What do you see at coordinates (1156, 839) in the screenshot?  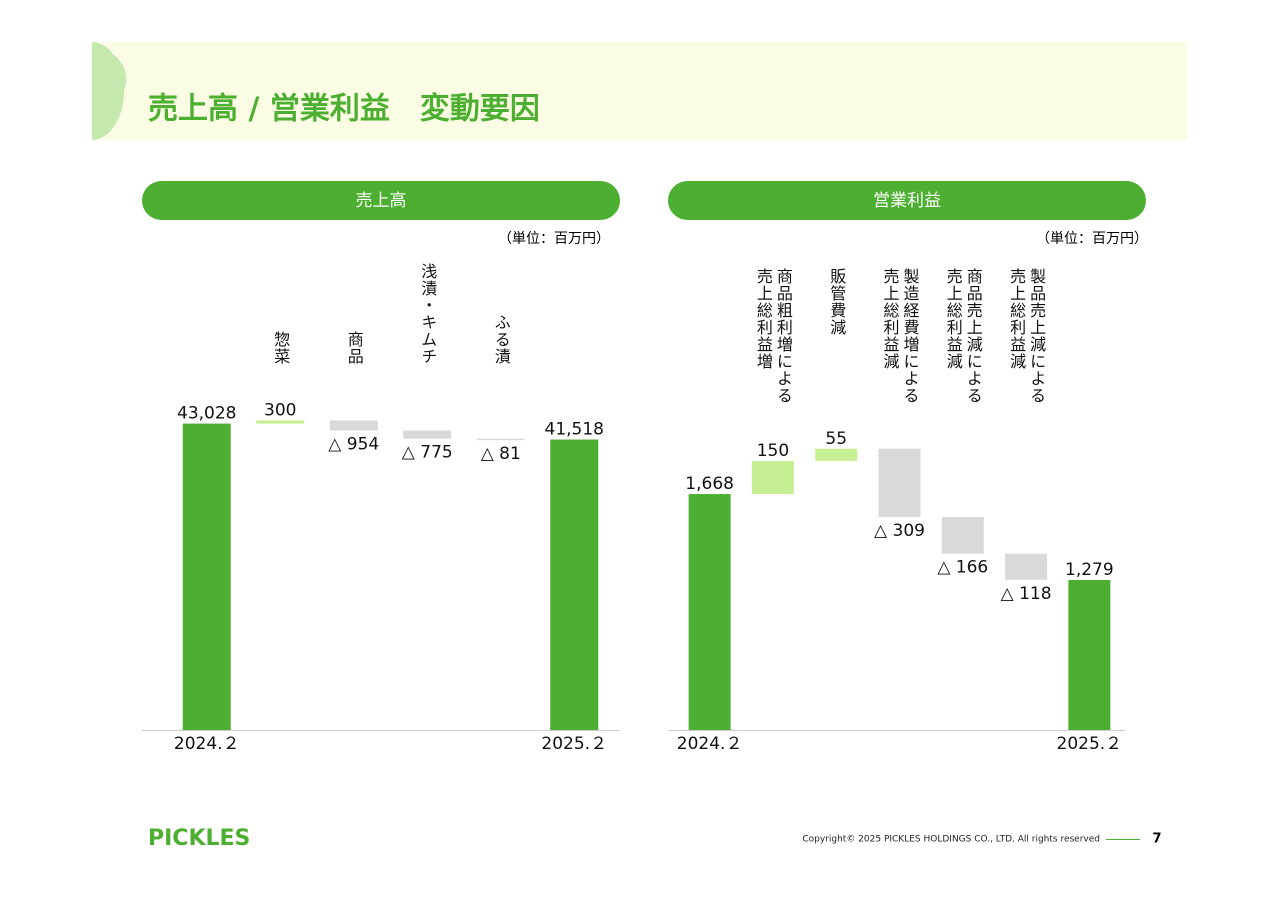 I see `page-number: 7` at bounding box center [1156, 839].